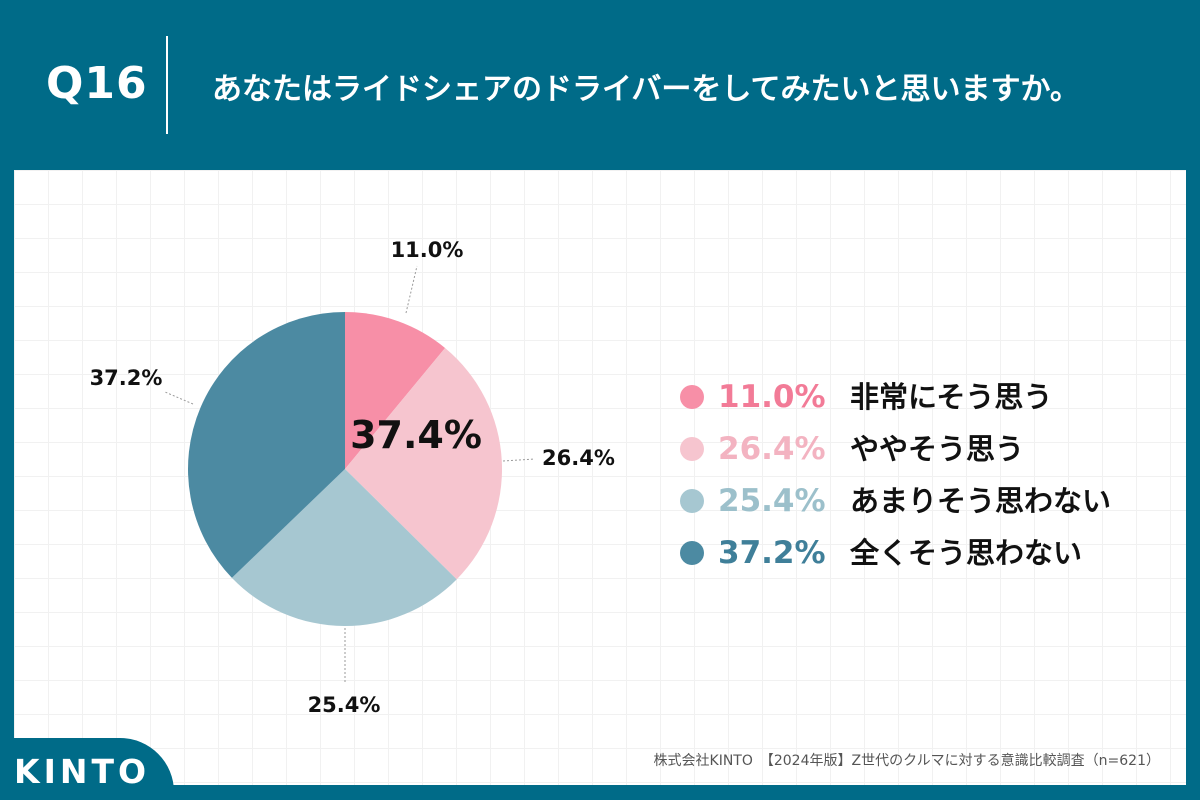  I want to click on legend-label: ややそう思う, so click(937, 449).